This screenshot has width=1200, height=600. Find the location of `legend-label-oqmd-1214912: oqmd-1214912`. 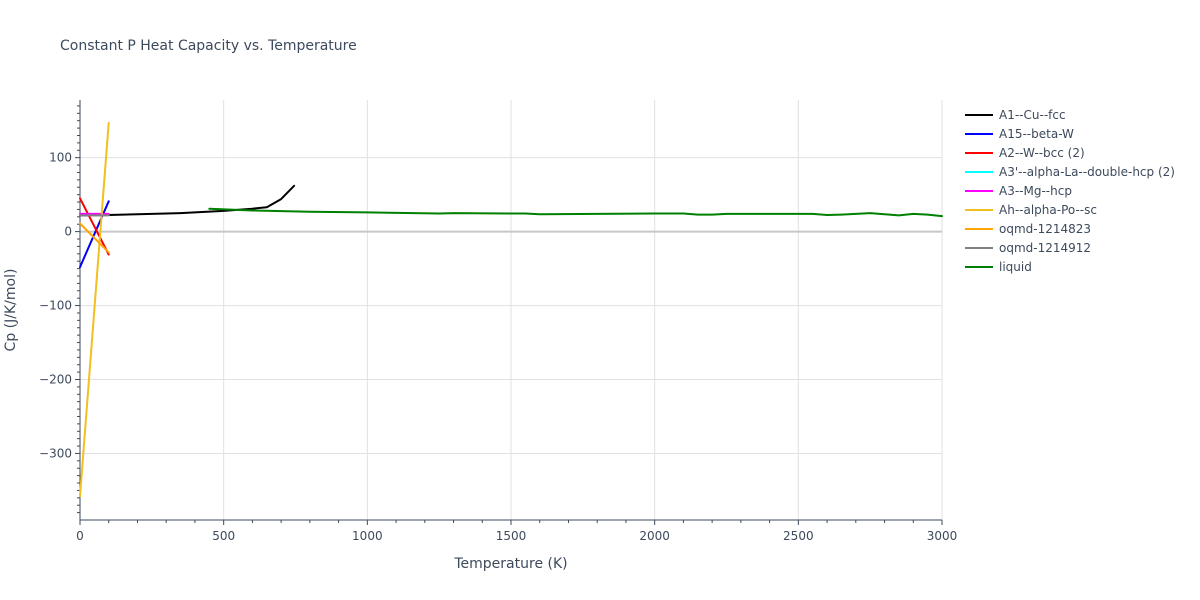

legend-label-oqmd-1214912: oqmd-1214912 is located at coordinates (1045, 248).